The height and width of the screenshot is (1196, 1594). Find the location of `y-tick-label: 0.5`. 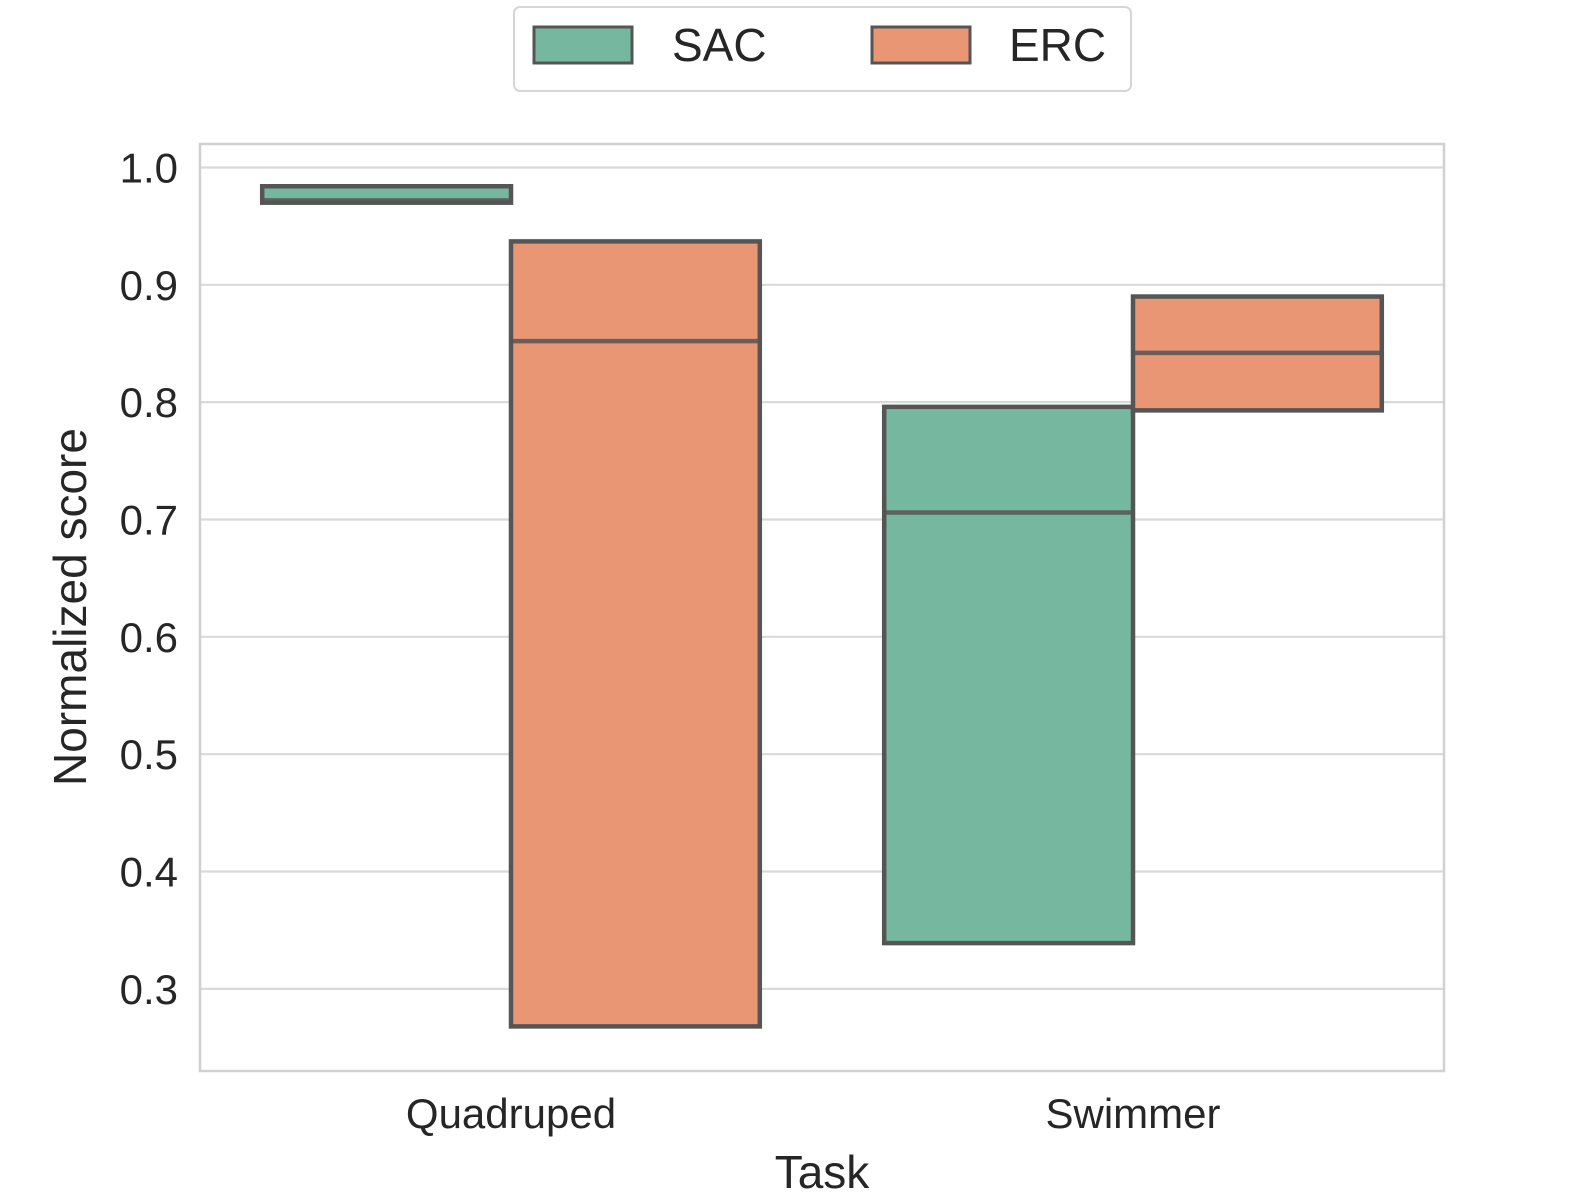

y-tick-label: 0.5 is located at coordinates (149, 754).